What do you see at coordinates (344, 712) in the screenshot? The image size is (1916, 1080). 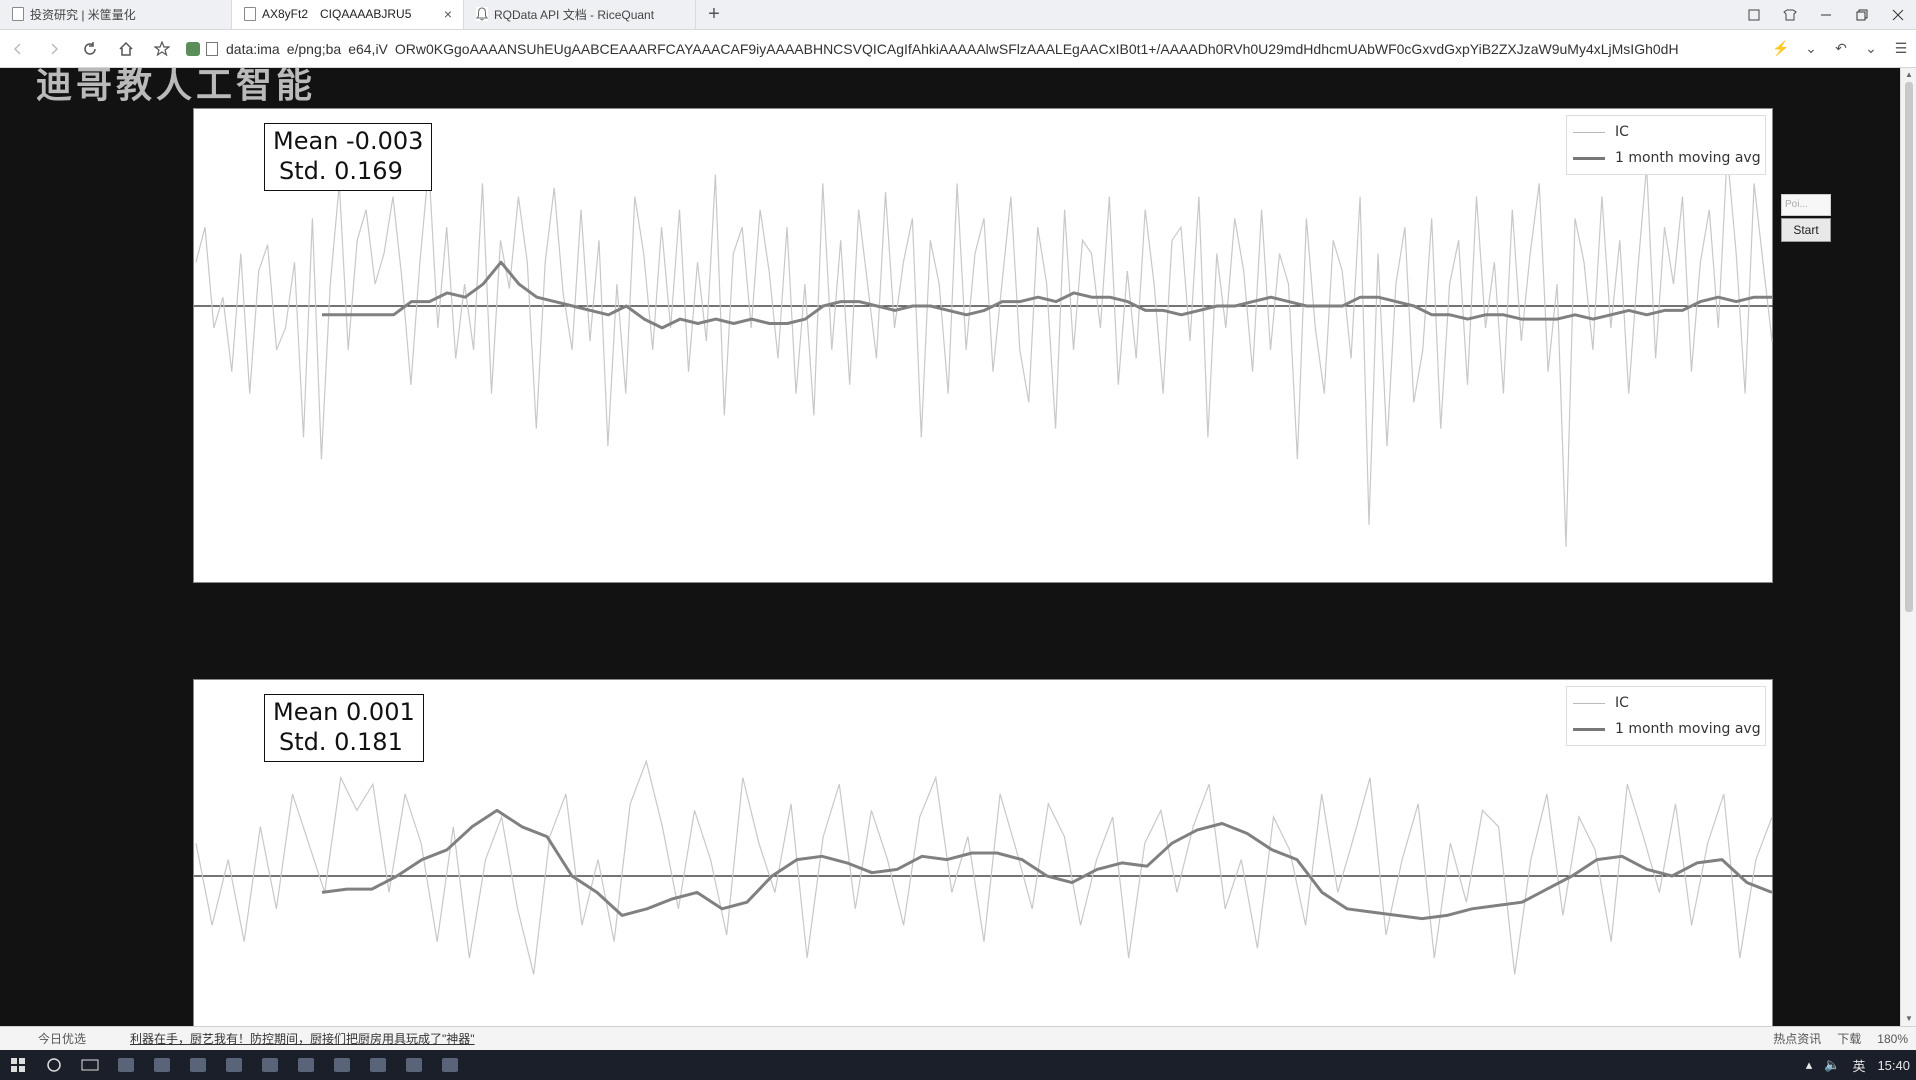 I see `mean-label: Mean 0.001` at bounding box center [344, 712].